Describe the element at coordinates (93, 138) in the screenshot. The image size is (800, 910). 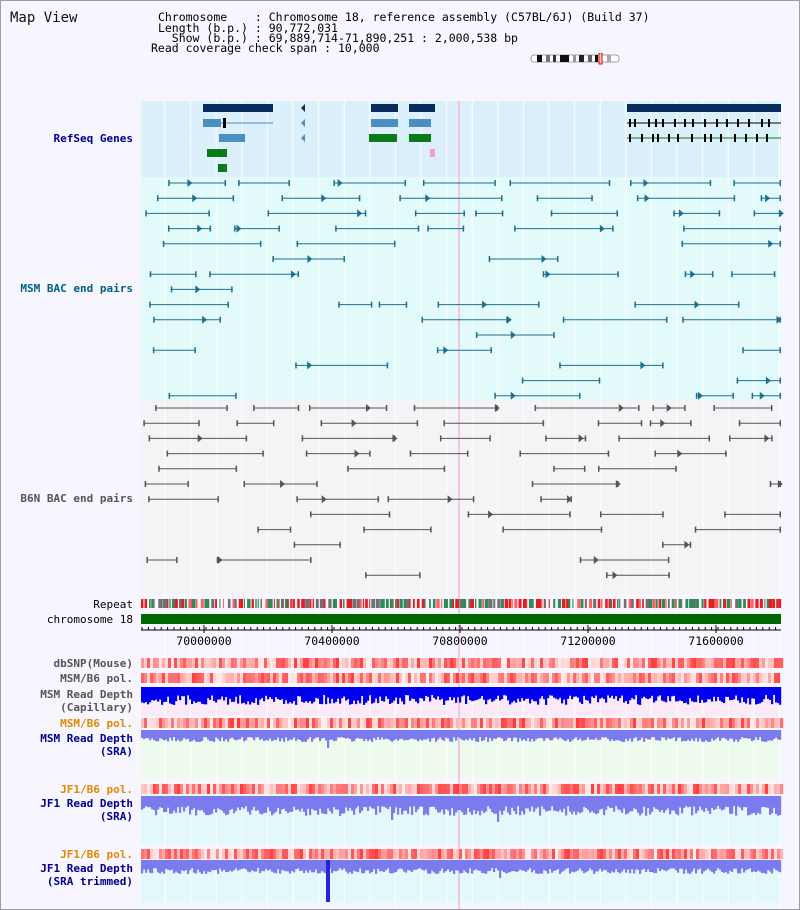
I see `track-label-refseq-genes: RefSeq Genes` at that location.